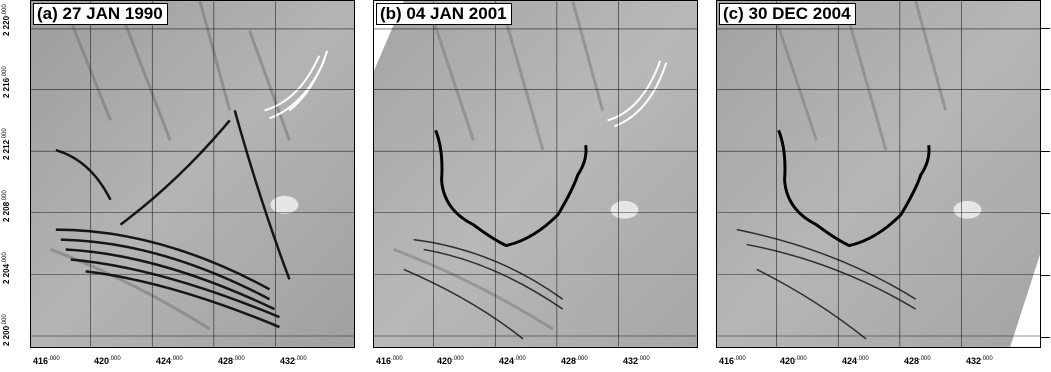  What do you see at coordinates (854, 188) in the screenshot?
I see `front-line-c` at bounding box center [854, 188].